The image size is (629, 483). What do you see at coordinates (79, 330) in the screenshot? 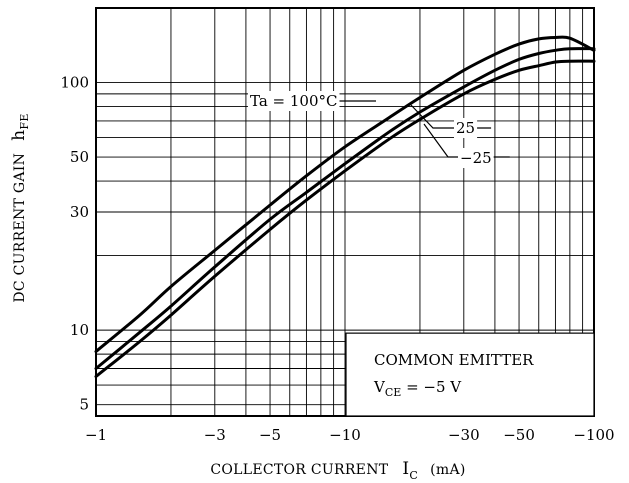
I see `y-tick-label: 10` at bounding box center [79, 330].